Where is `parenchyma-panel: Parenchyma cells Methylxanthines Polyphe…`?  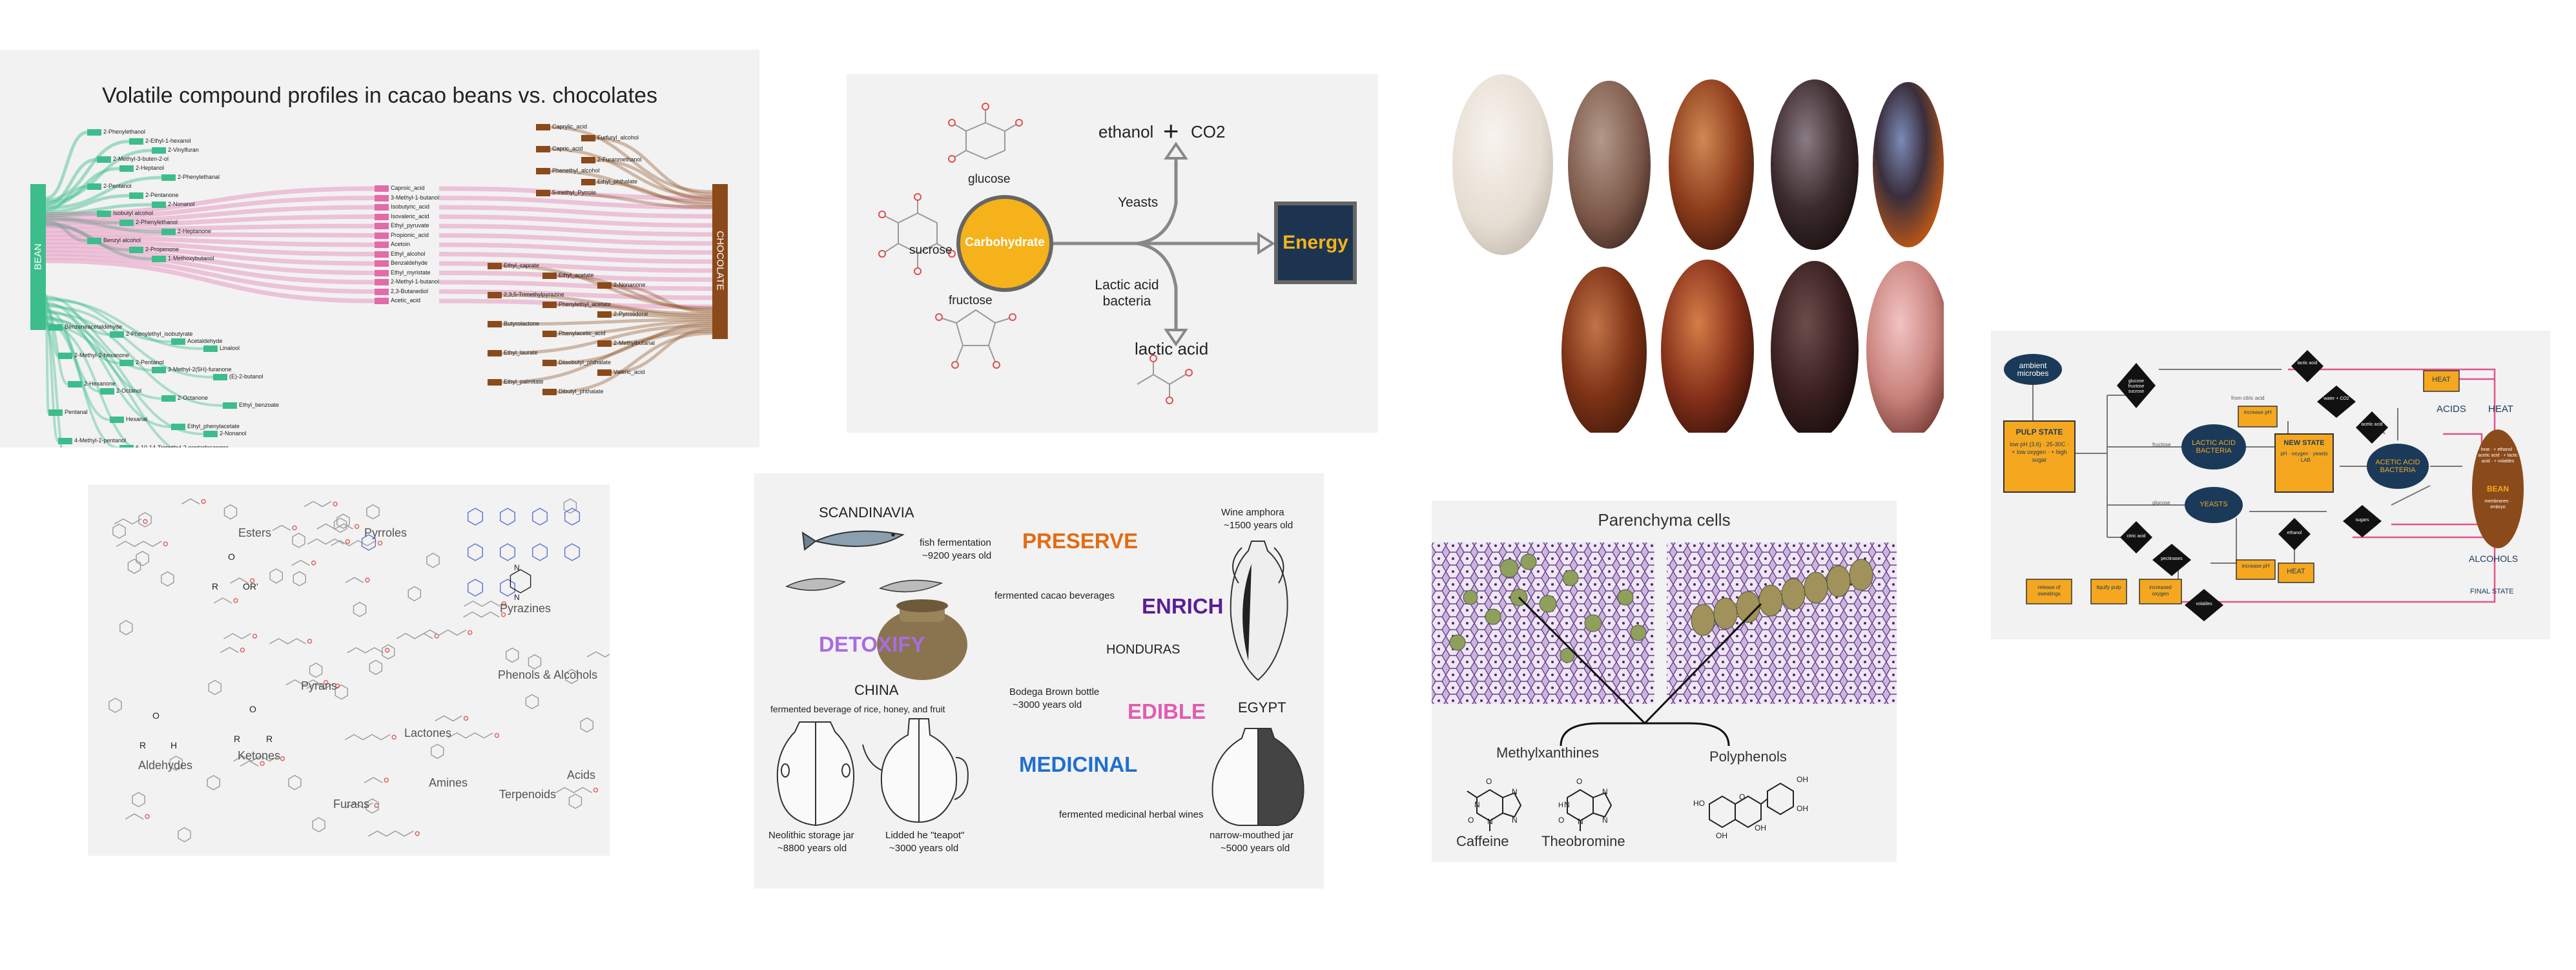
parenchyma-panel: Parenchyma cells Methylxanthines Polyphe… is located at coordinates (1664, 681).